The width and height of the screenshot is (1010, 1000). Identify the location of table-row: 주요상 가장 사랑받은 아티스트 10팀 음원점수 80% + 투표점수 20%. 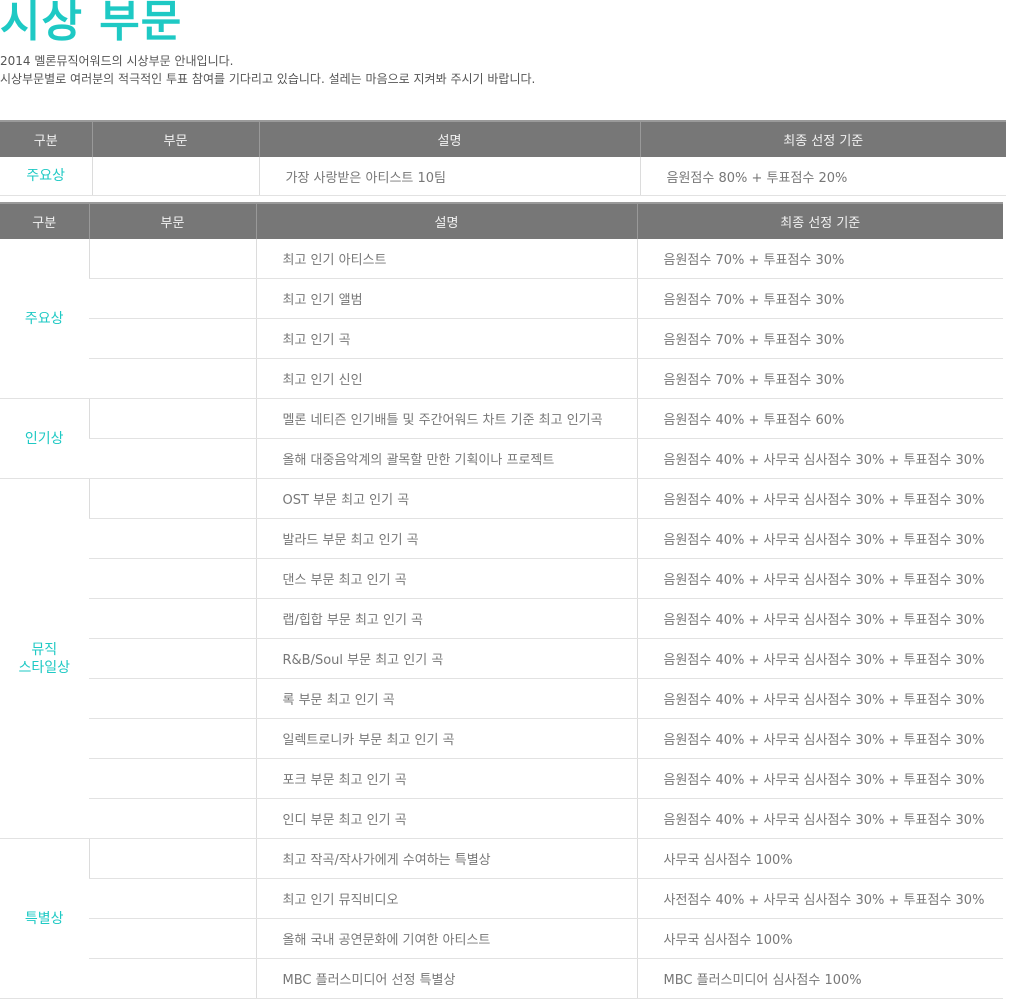
(503, 176).